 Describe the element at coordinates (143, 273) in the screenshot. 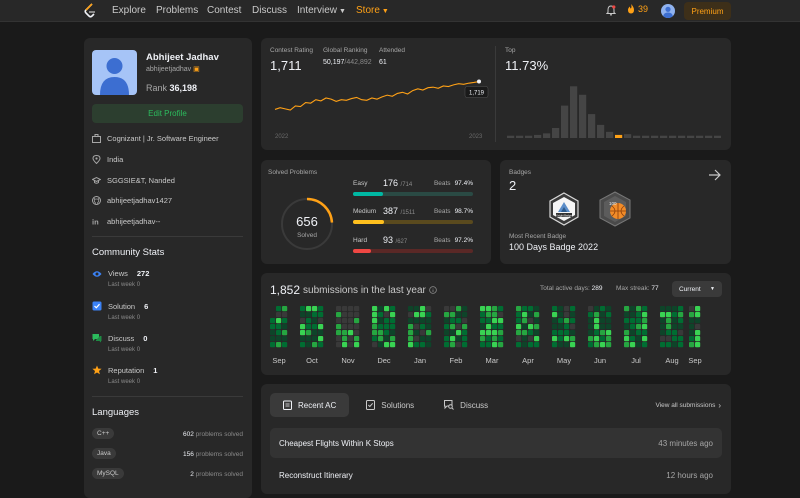

I see `stat-views-value: 272` at that location.